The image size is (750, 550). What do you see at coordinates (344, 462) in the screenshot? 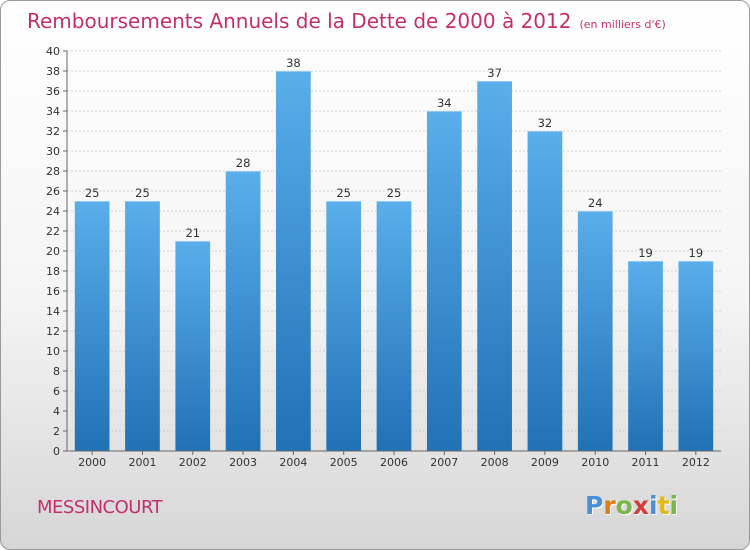
I see `x-tick-label: 2005` at bounding box center [344, 462].